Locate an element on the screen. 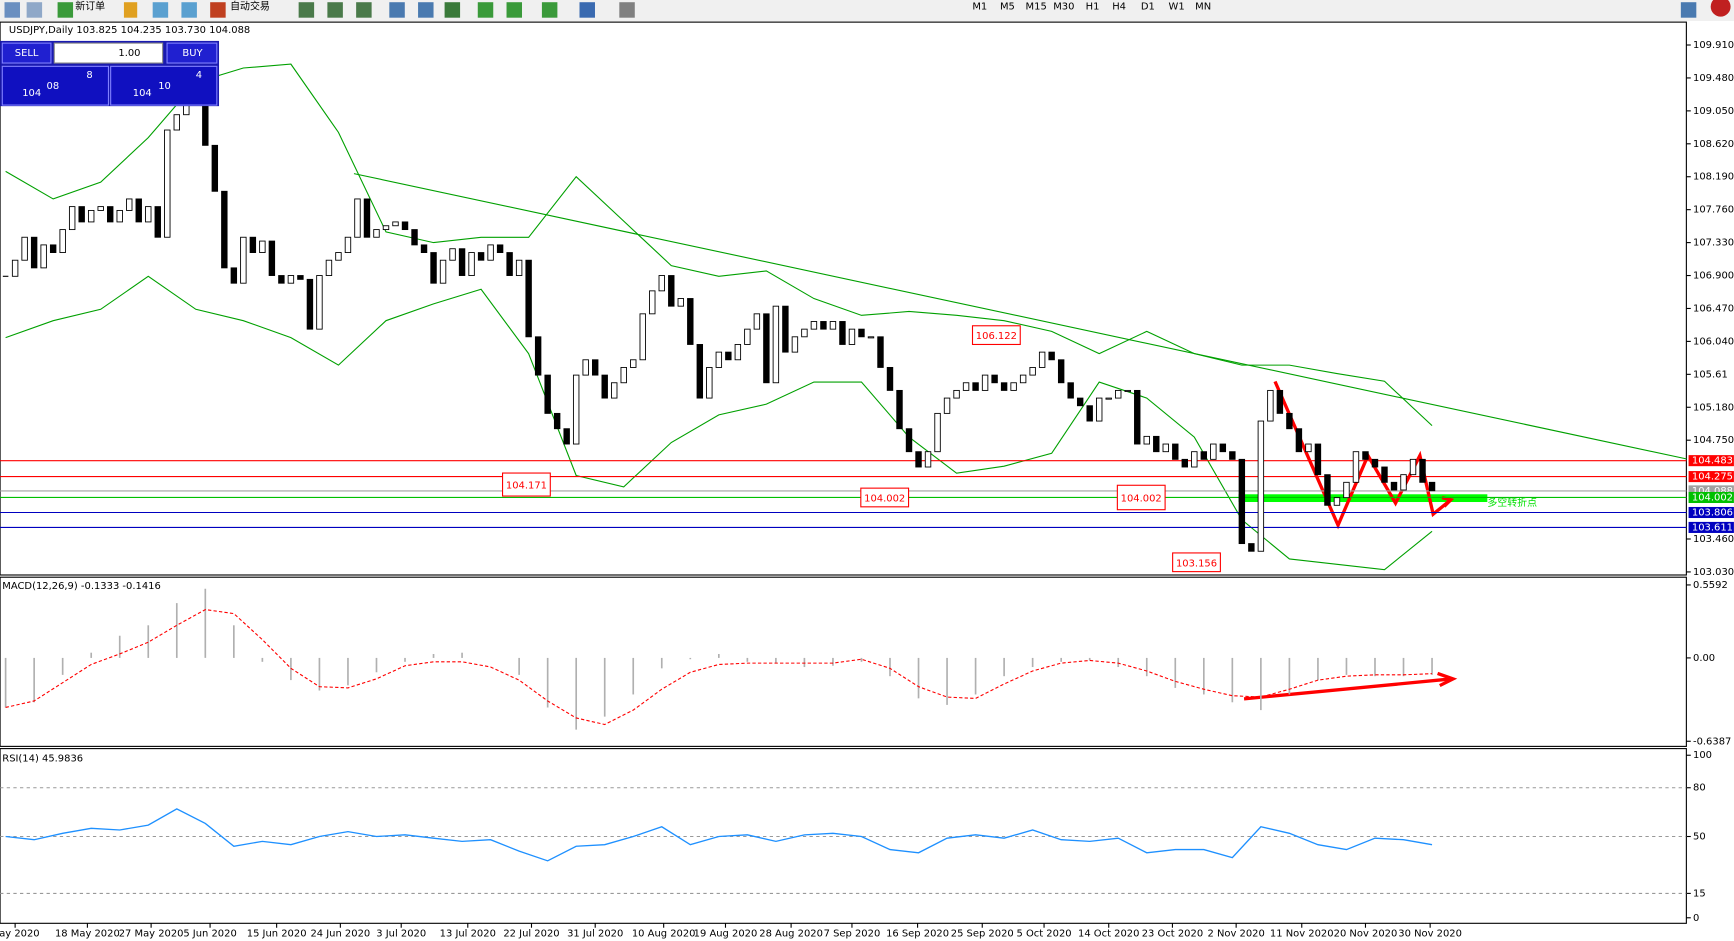 This screenshot has height=941, width=1734. buy-label: BUY is located at coordinates (192, 53).